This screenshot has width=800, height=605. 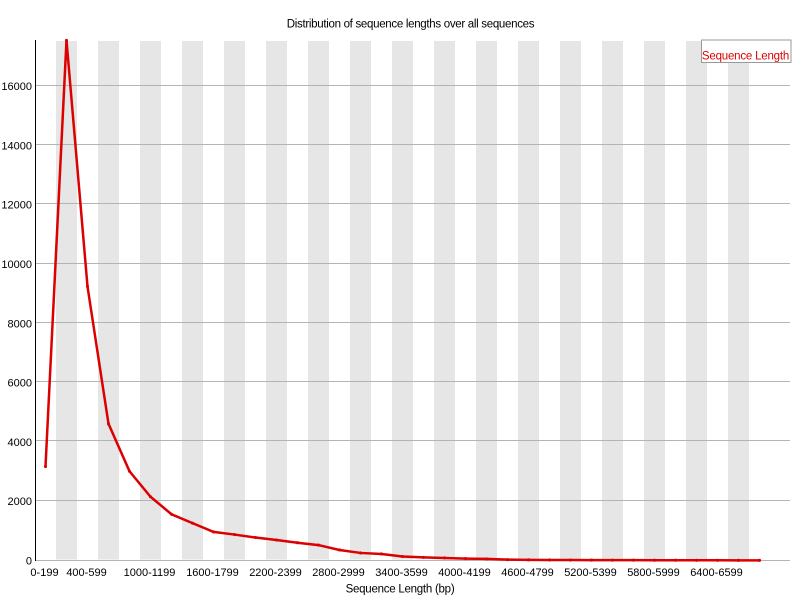 What do you see at coordinates (527, 573) in the screenshot?
I see `x-tick-label: 4600-4799` at bounding box center [527, 573].